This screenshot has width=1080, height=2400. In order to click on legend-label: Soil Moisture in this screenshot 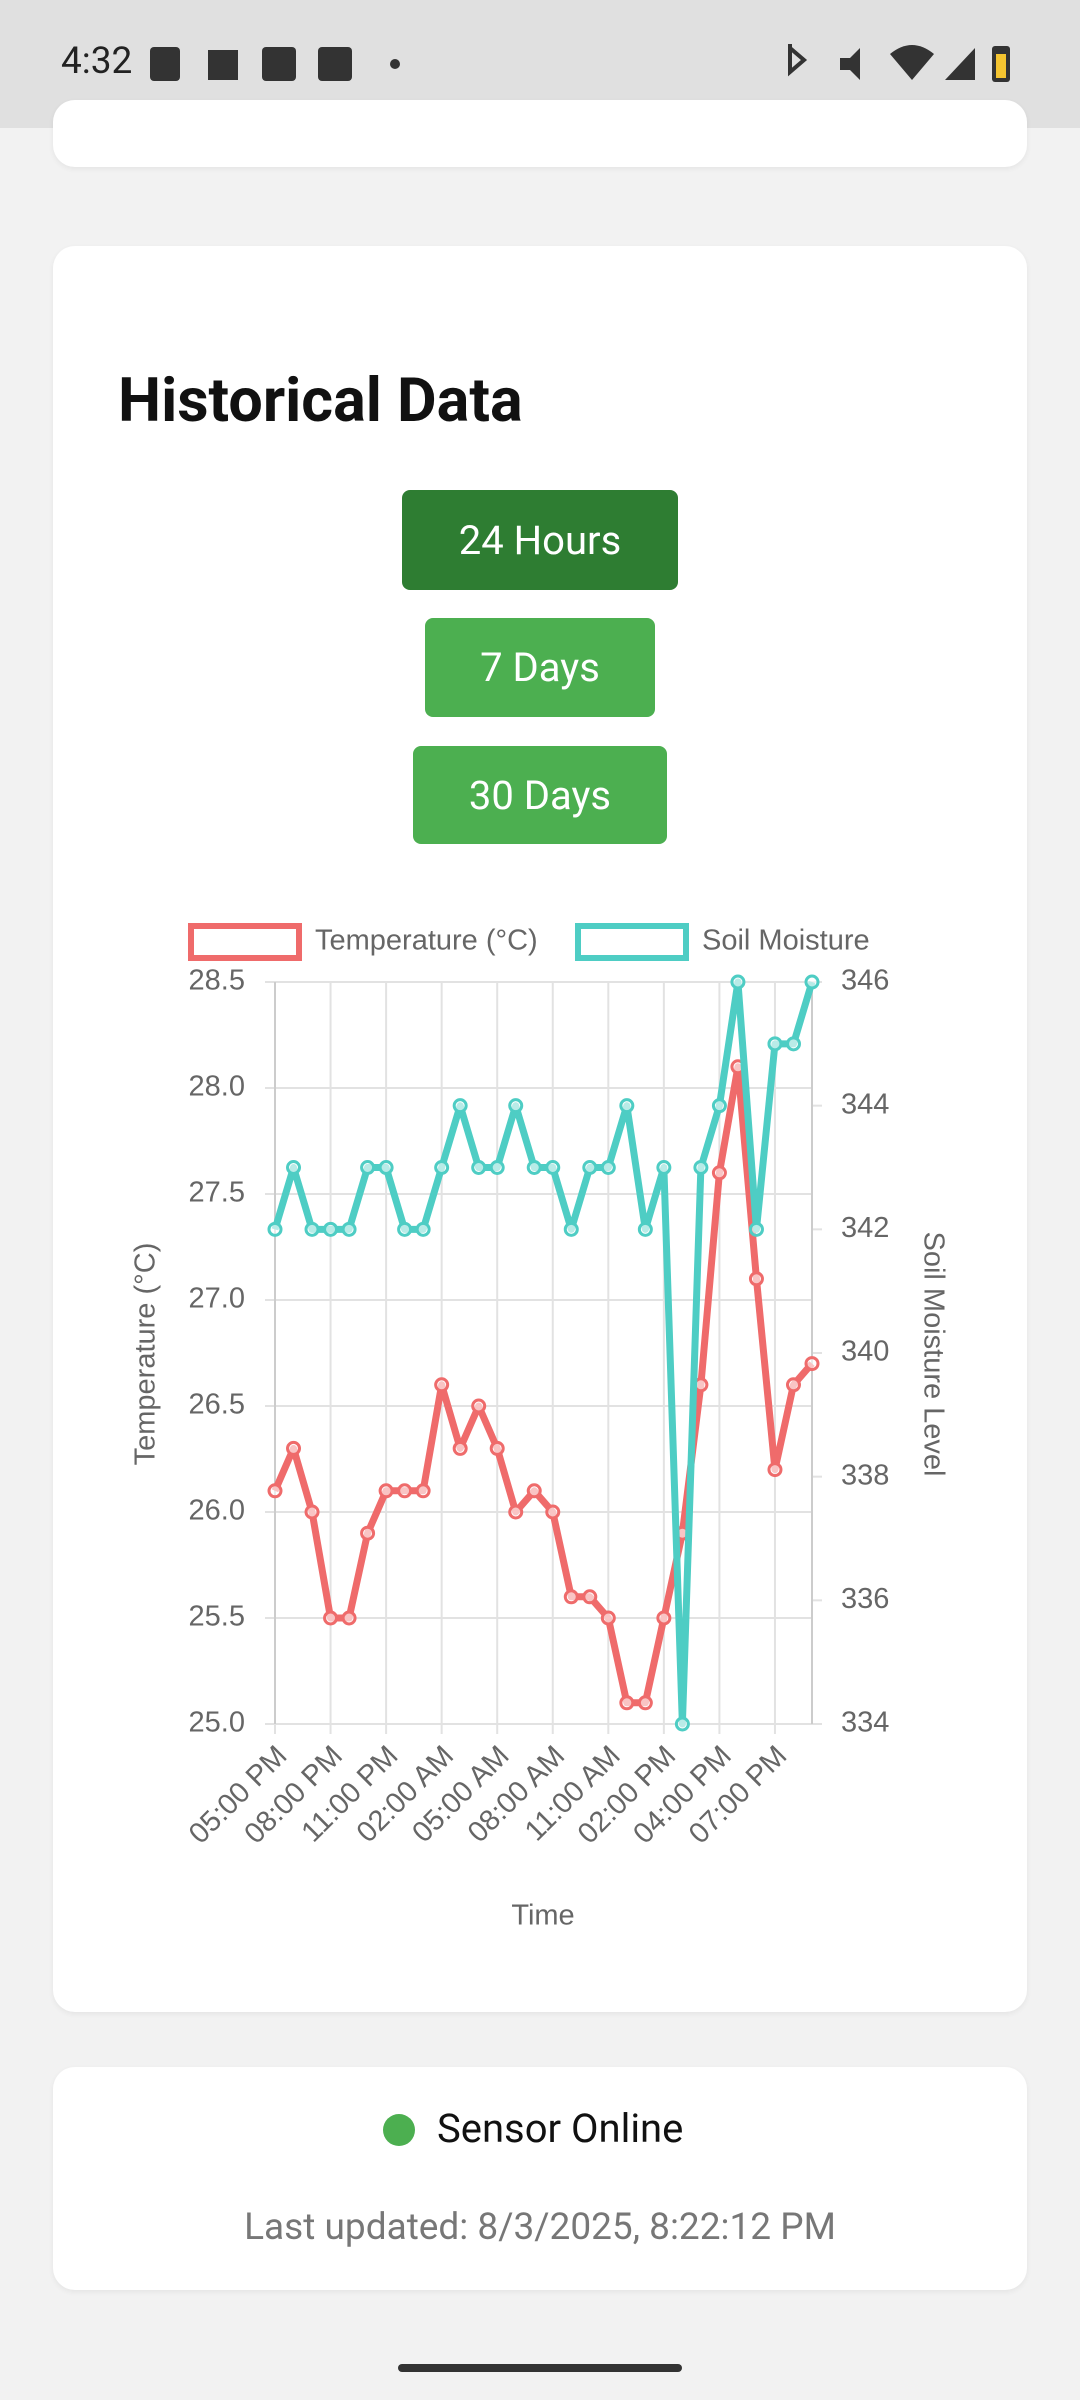, I will do `click(786, 941)`.